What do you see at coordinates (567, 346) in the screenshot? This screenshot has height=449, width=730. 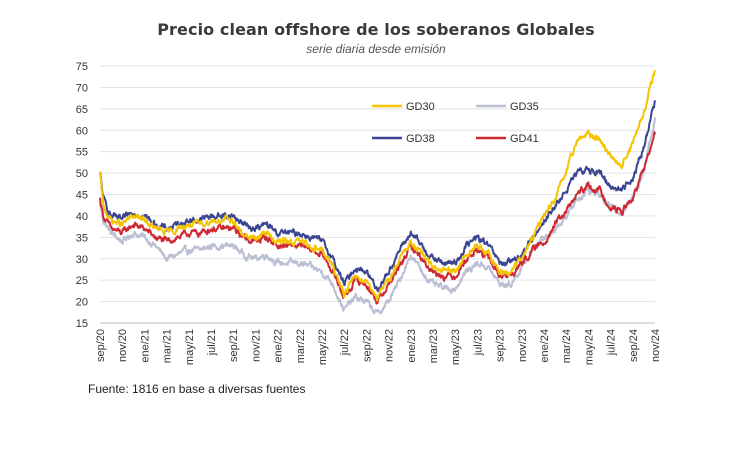 I see `x-tick-label: mar/24` at bounding box center [567, 346].